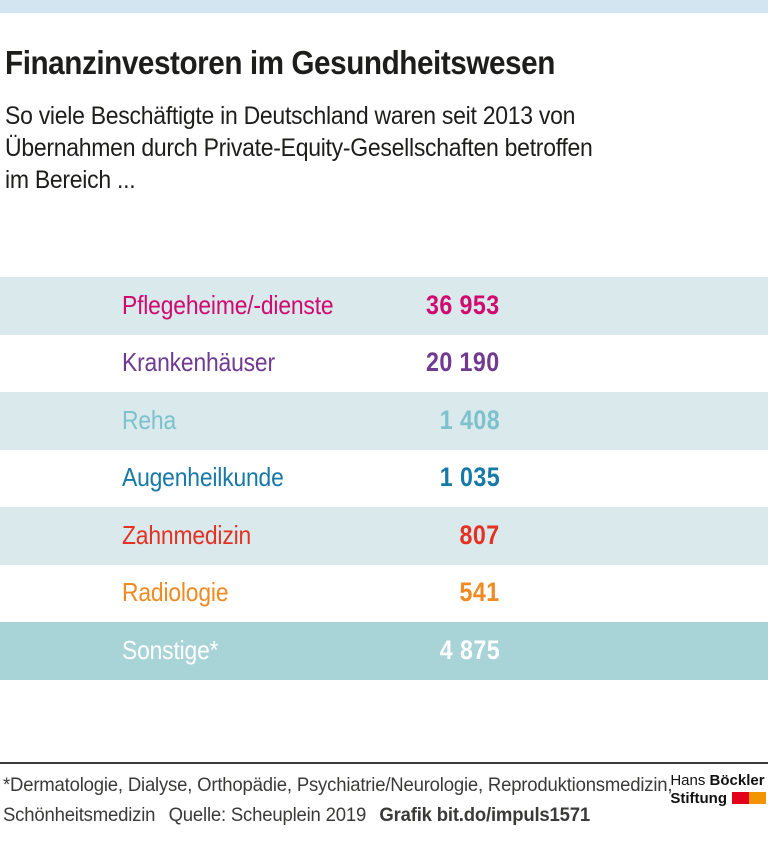  Describe the element at coordinates (384, 593) in the screenshot. I see `table-row: Radiologie 541` at that location.